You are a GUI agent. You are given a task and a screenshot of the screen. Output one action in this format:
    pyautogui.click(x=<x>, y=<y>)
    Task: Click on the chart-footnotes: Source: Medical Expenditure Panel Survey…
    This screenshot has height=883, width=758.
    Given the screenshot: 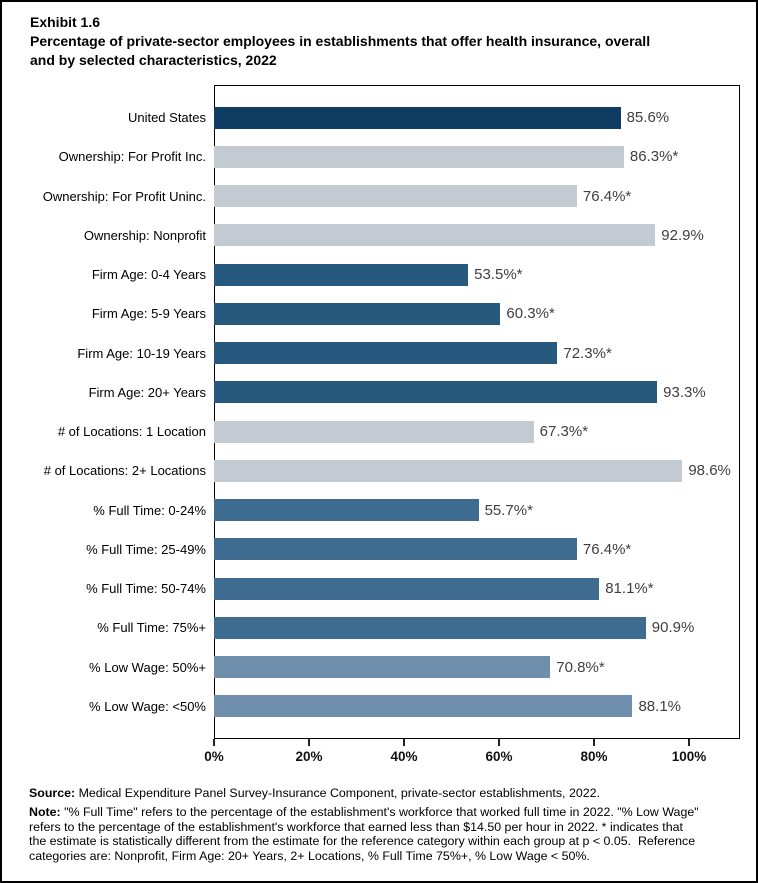 What is the action you would take?
    pyautogui.click(x=385, y=824)
    